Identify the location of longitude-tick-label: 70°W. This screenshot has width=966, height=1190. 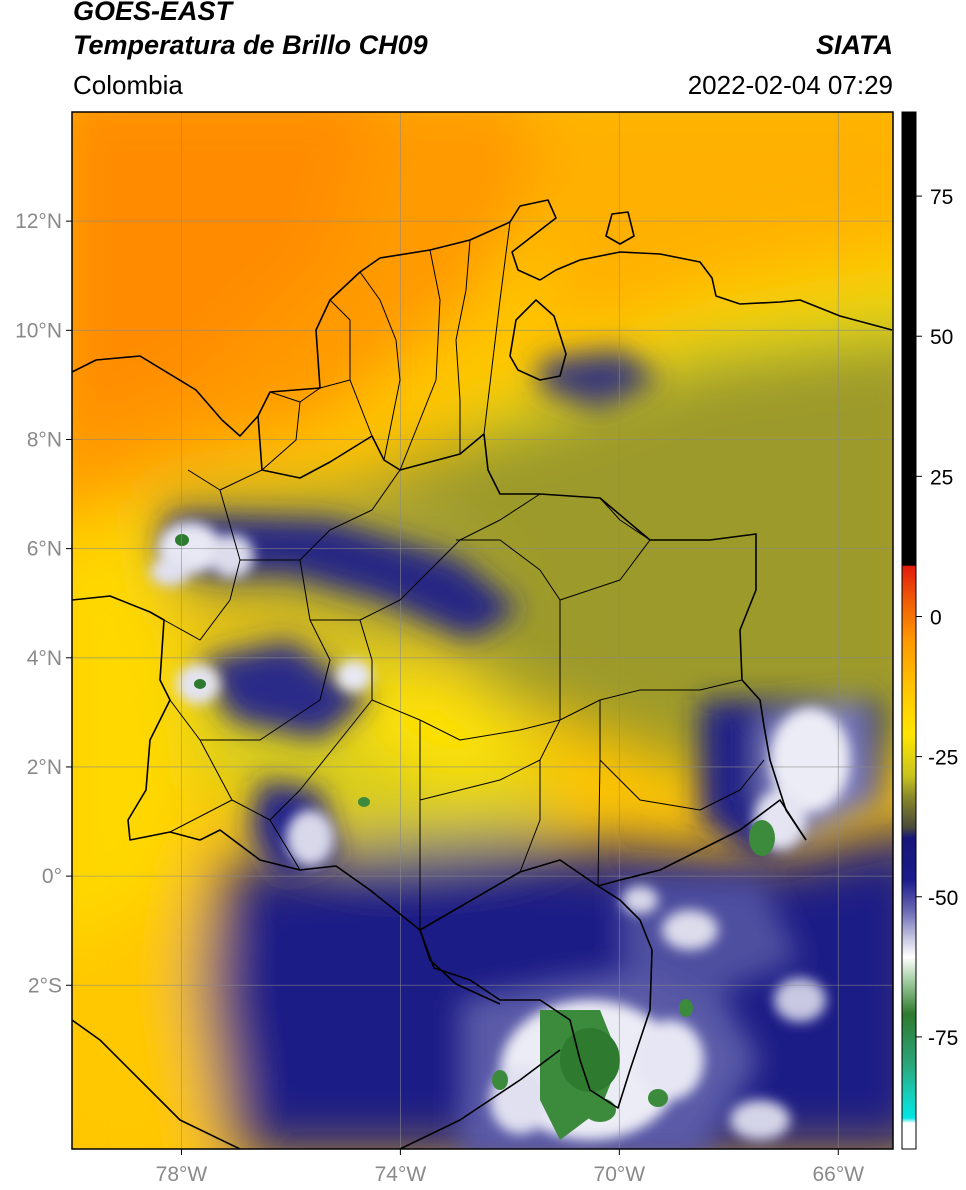
(620, 1174).